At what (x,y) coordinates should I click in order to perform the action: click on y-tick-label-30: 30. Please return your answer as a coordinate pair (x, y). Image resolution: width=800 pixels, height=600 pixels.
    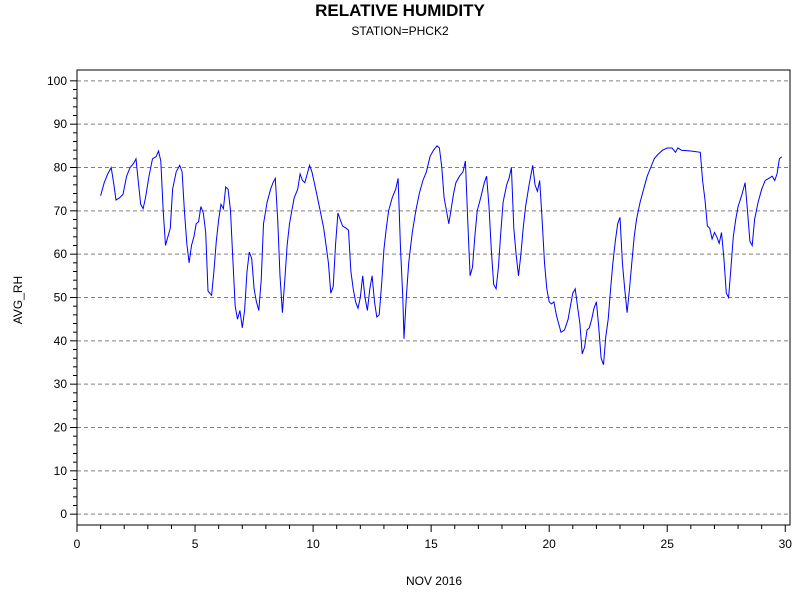
    Looking at the image, I should click on (61, 384).